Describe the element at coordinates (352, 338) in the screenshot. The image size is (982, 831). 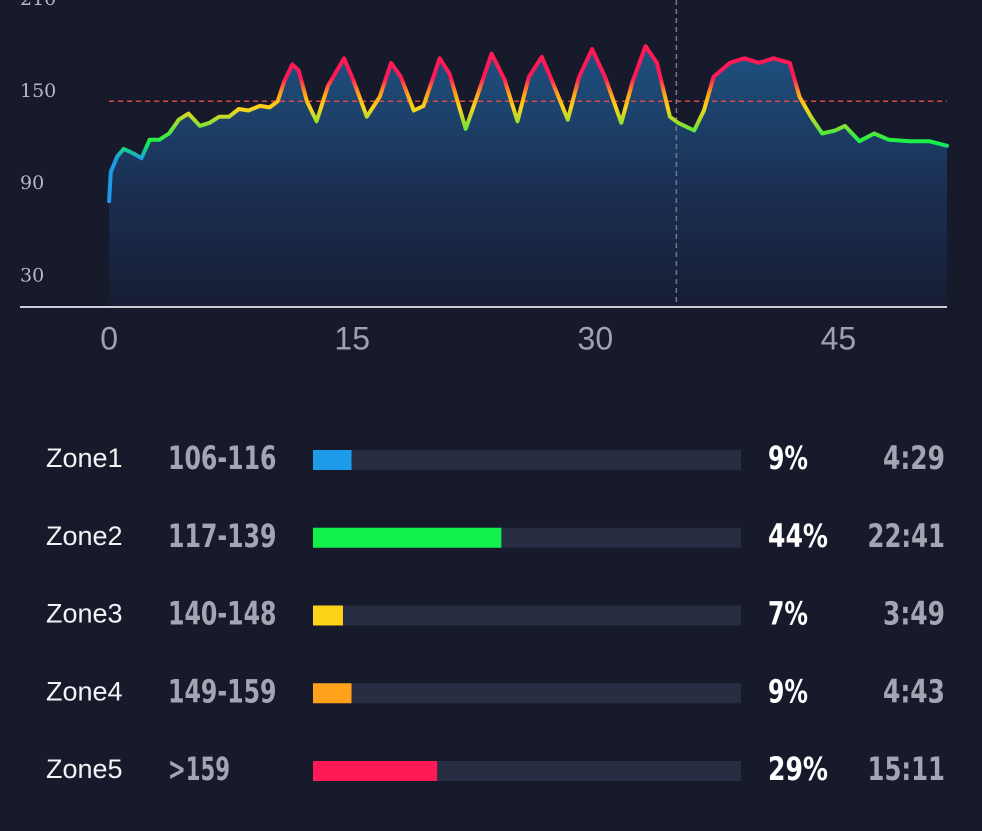
I see `x-tick-label: 15` at that location.